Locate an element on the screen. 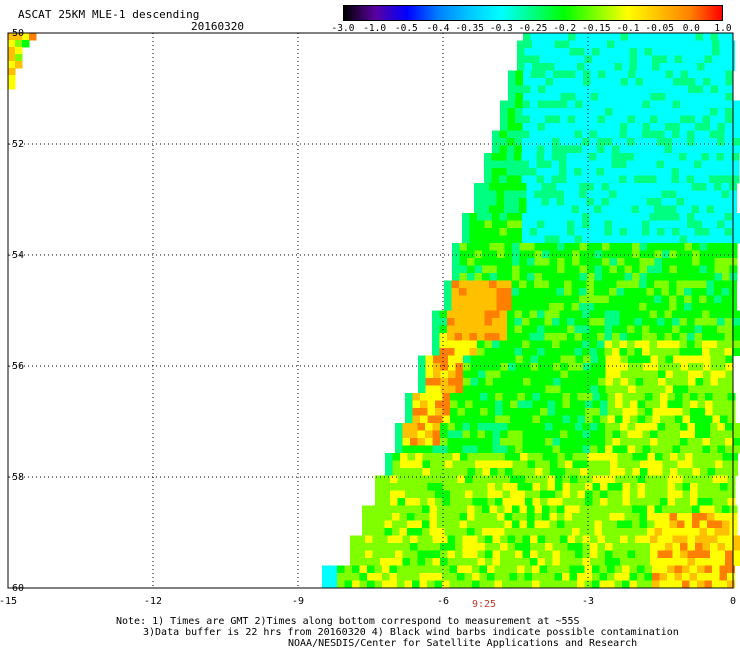 This screenshot has width=740, height=650. y-tick-label: -60 is located at coordinates (15, 588).